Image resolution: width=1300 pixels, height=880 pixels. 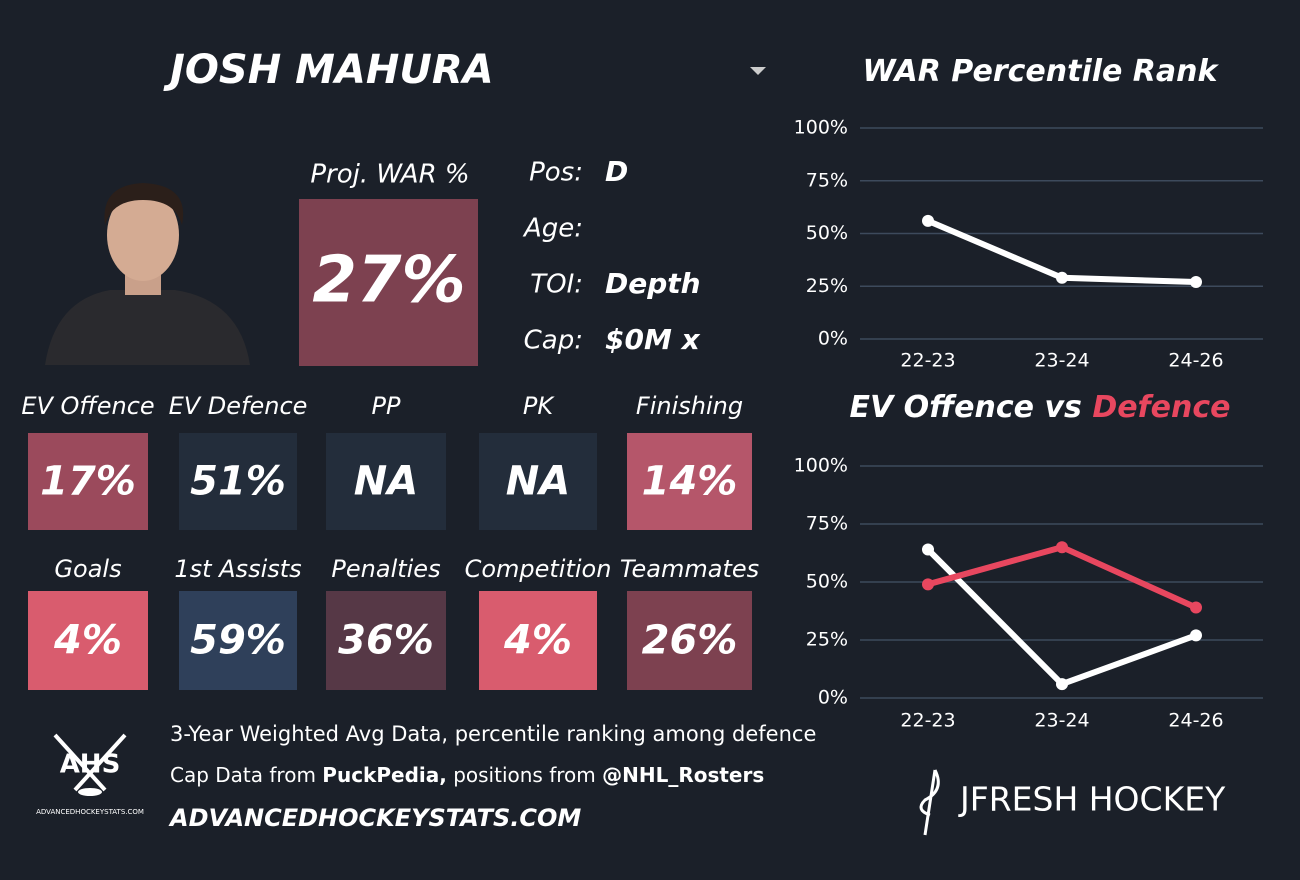 I want to click on logo-text: AHS, so click(x=90, y=765).